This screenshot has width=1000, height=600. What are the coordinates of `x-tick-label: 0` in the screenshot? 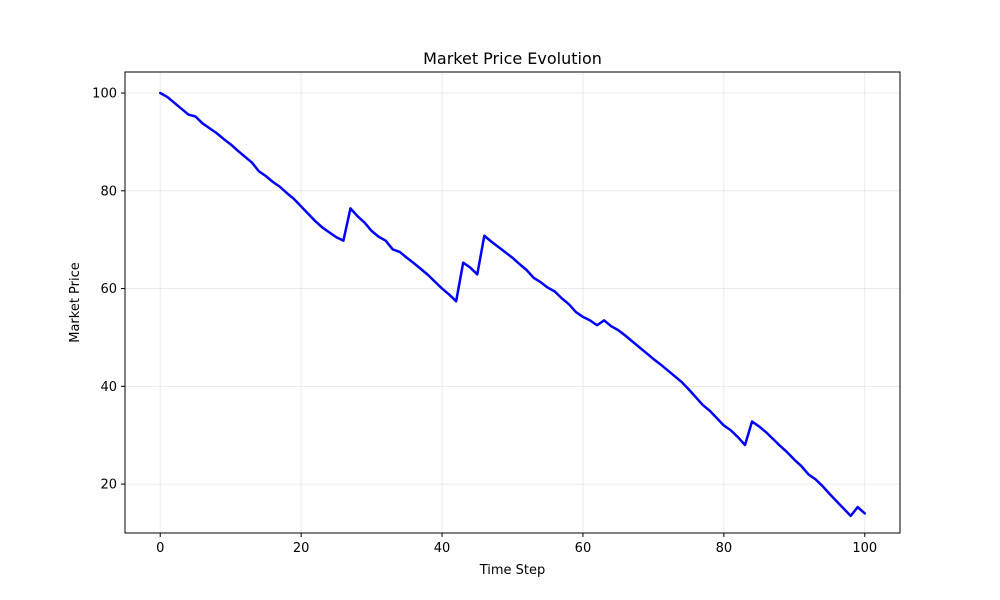 It's located at (160, 548).